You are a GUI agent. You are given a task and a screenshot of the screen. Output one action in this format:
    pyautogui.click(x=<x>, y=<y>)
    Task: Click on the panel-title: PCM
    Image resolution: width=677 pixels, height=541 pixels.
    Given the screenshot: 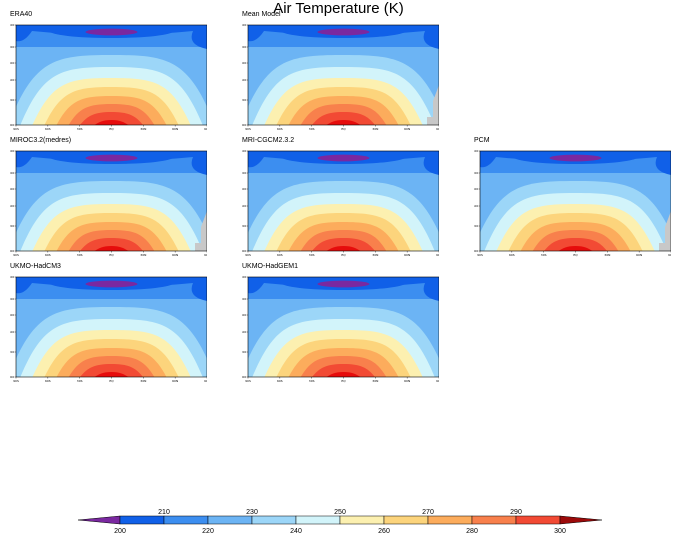 What is the action you would take?
    pyautogui.click(x=482, y=140)
    